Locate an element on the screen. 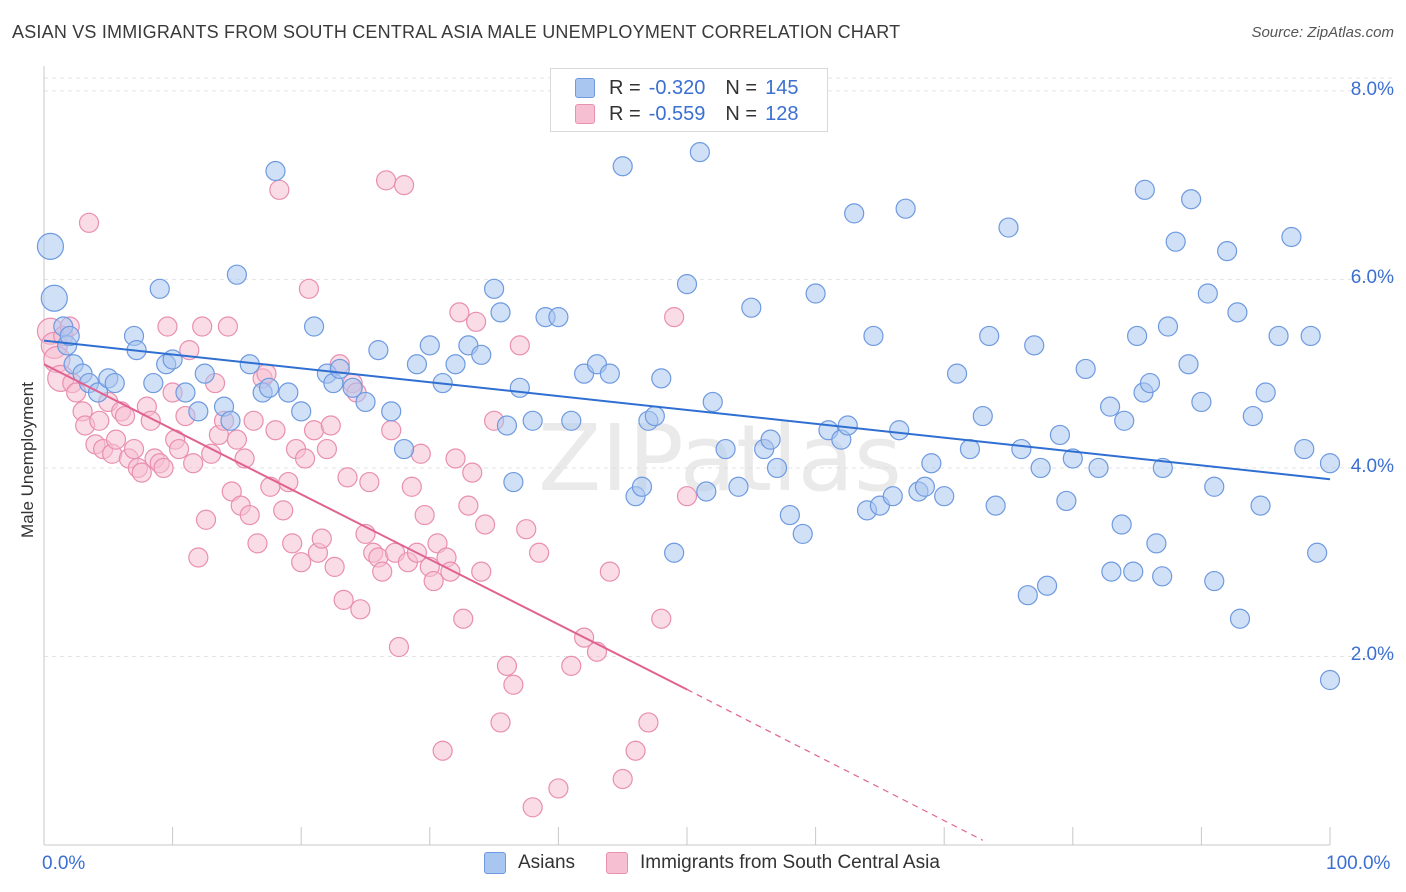 This screenshot has width=1406, height=892. legend-label-asians: Asians is located at coordinates (547, 862).